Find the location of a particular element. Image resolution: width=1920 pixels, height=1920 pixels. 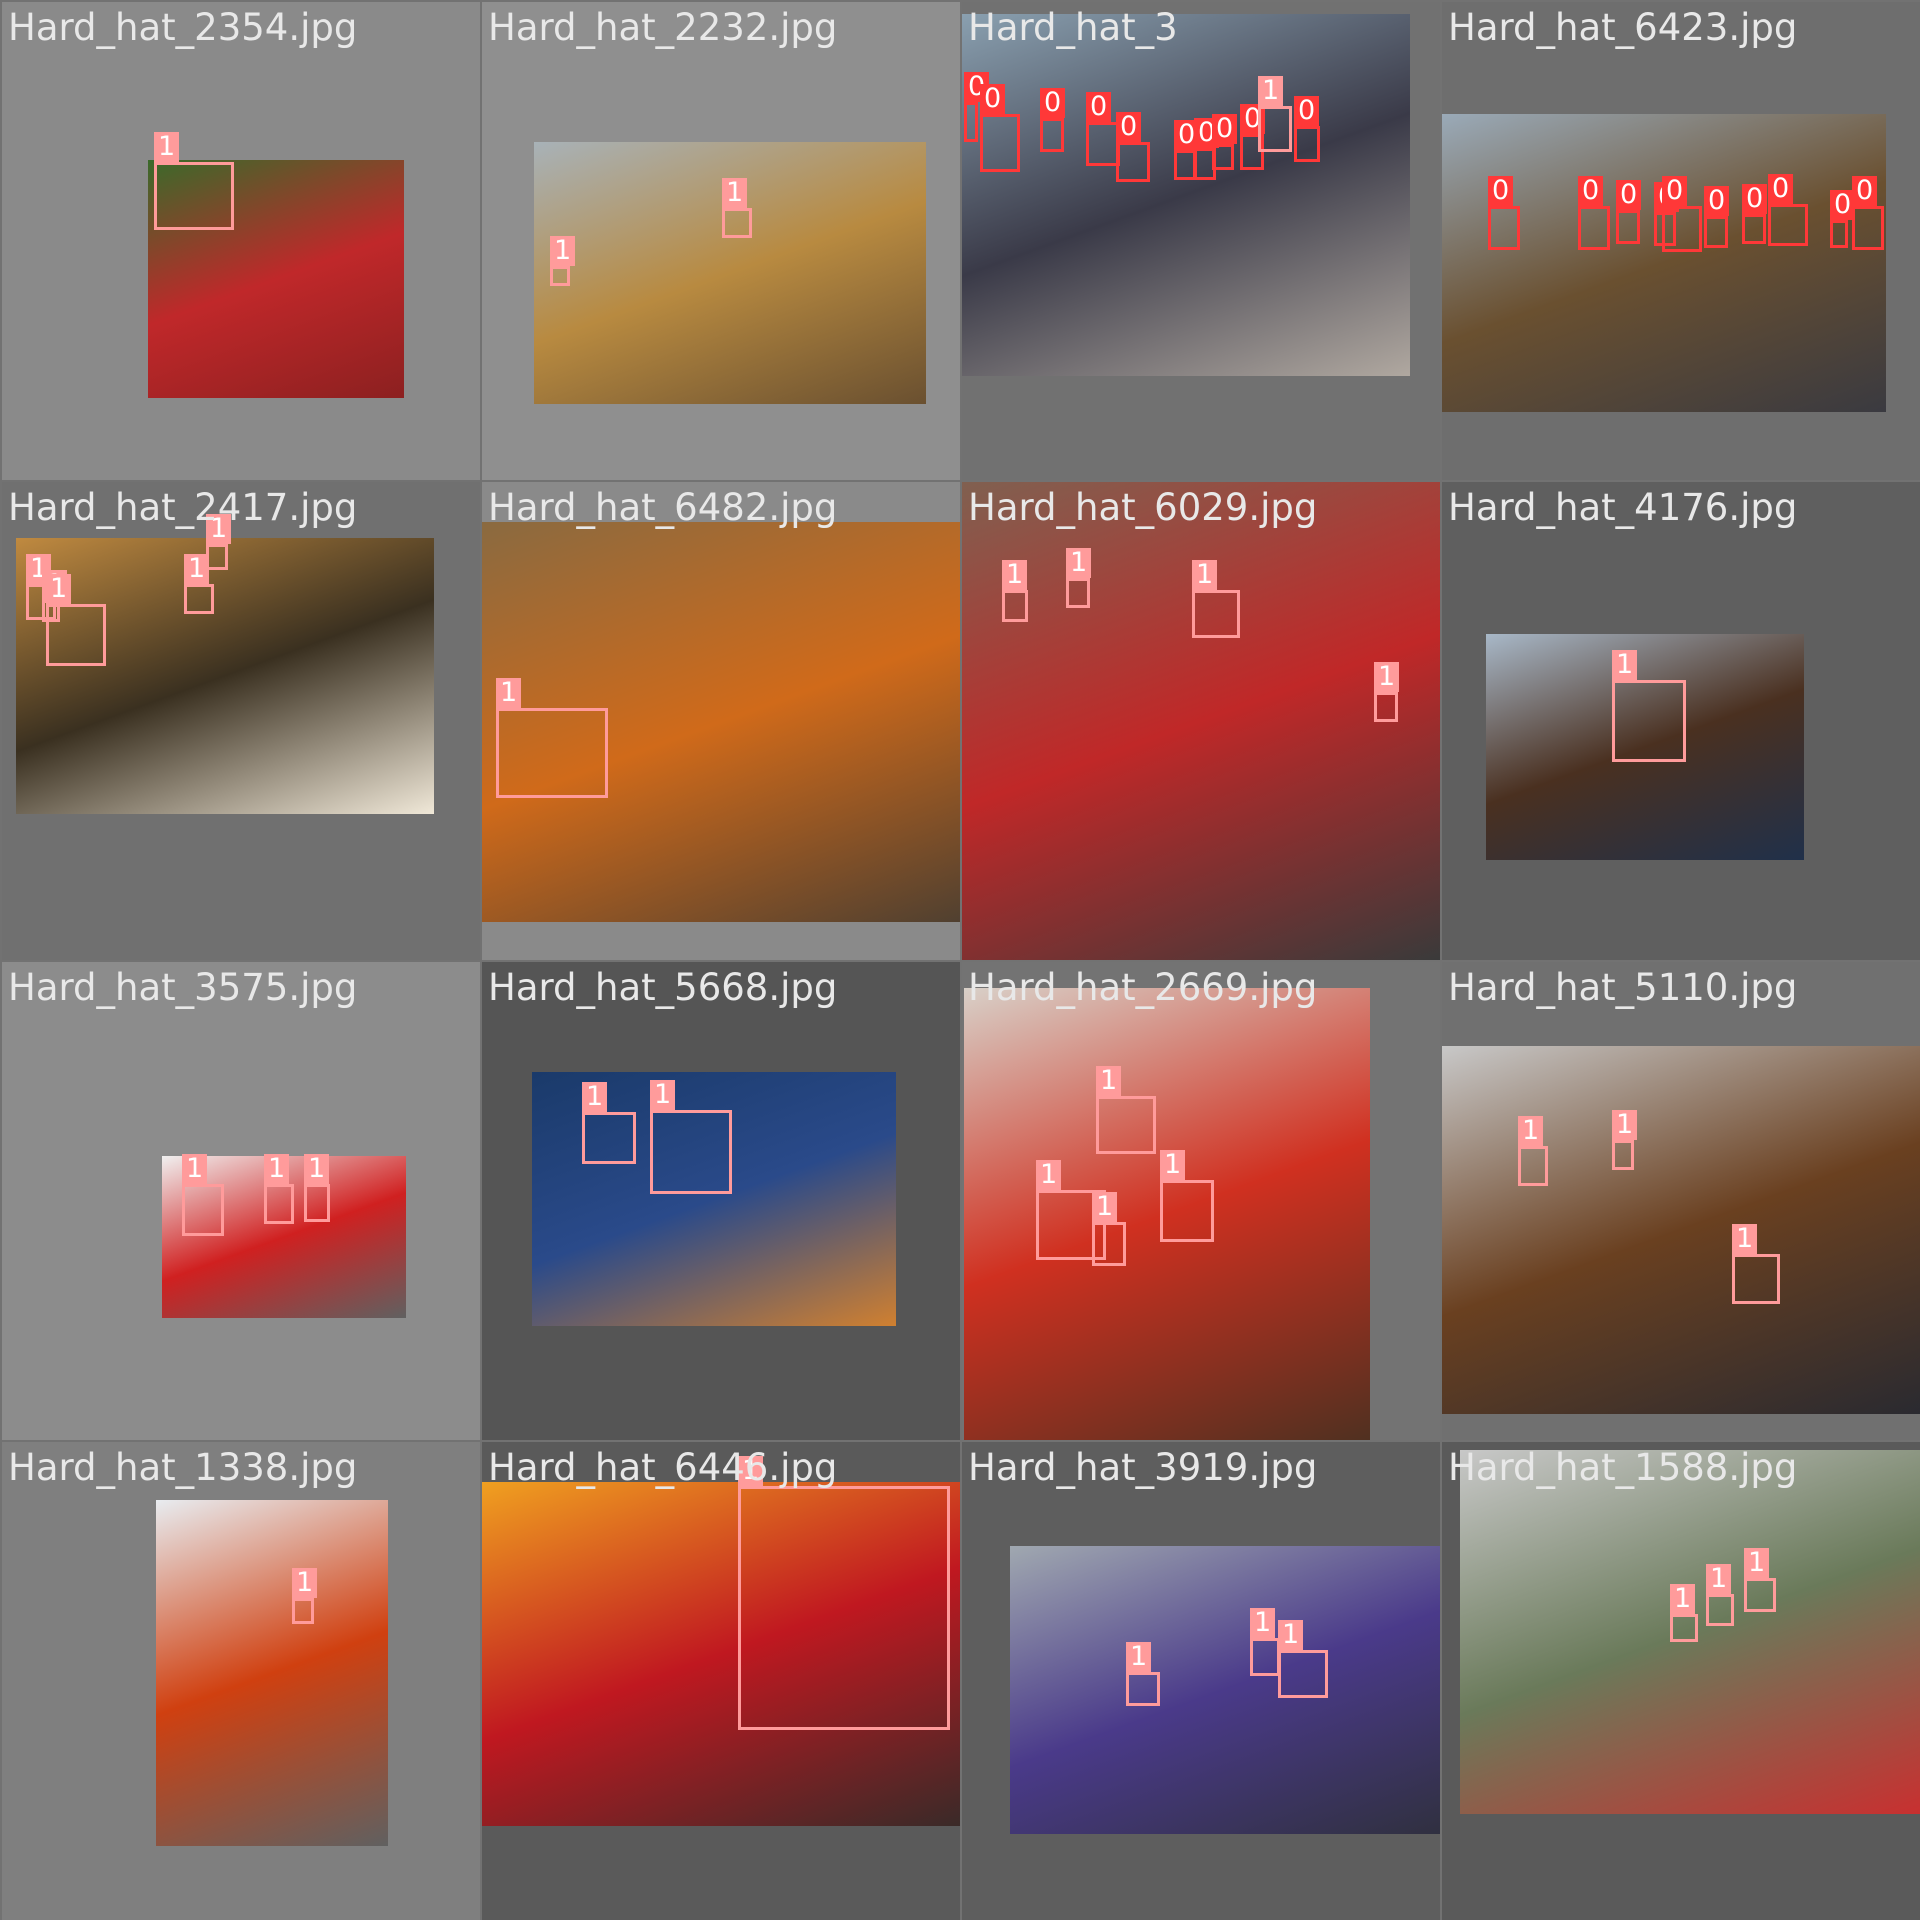

image-filename: Hard_hat_3575.jpg is located at coordinates (183, 987).